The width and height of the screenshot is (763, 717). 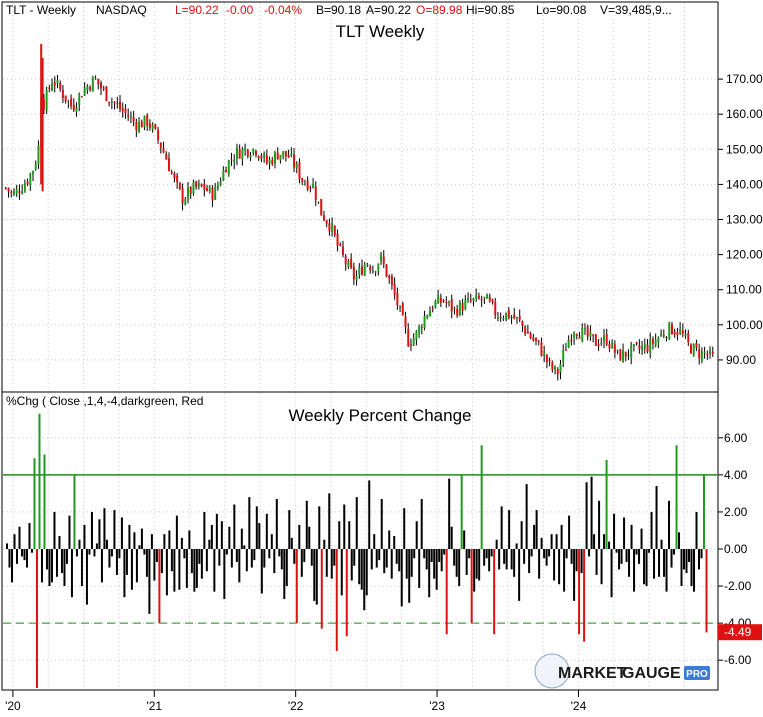 What do you see at coordinates (561, 10) in the screenshot?
I see `header-low: Lo=90.08` at bounding box center [561, 10].